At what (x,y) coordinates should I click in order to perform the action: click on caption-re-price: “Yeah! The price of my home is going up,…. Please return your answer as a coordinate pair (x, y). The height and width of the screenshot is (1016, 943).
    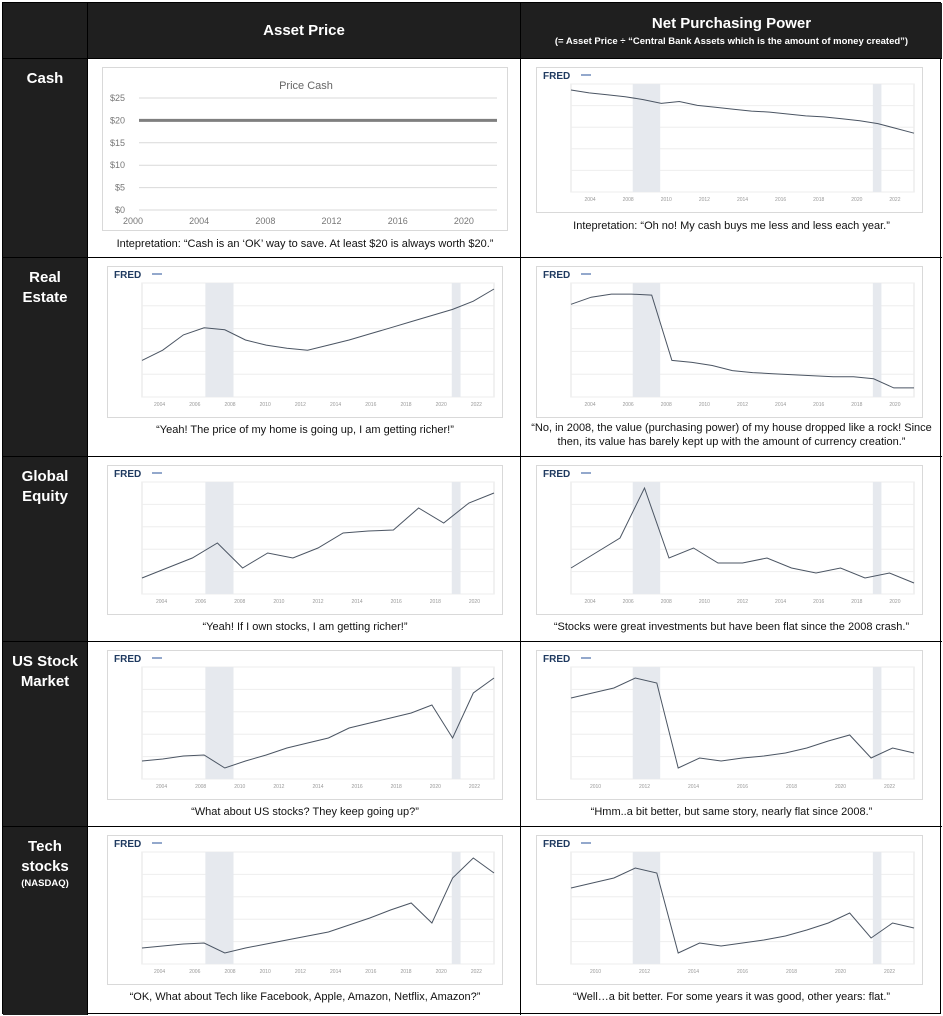
    Looking at the image, I should click on (305, 430).